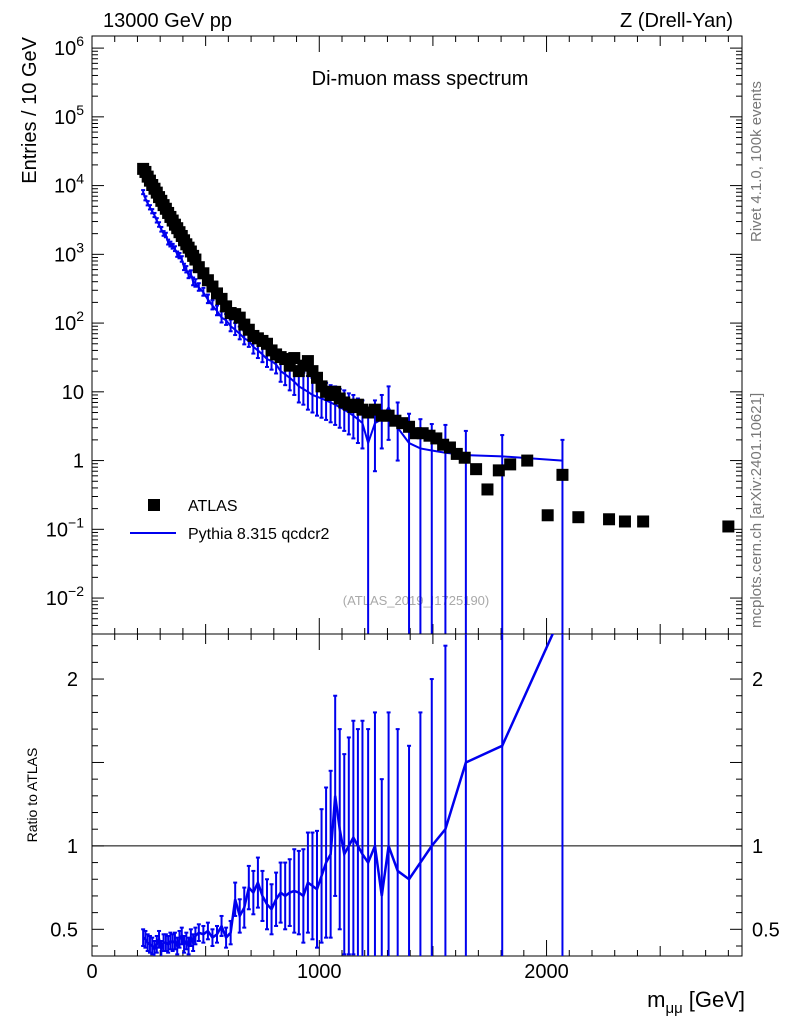  I want to click on watermark-label: (ATLAS_2019_I1725190), so click(416, 600).